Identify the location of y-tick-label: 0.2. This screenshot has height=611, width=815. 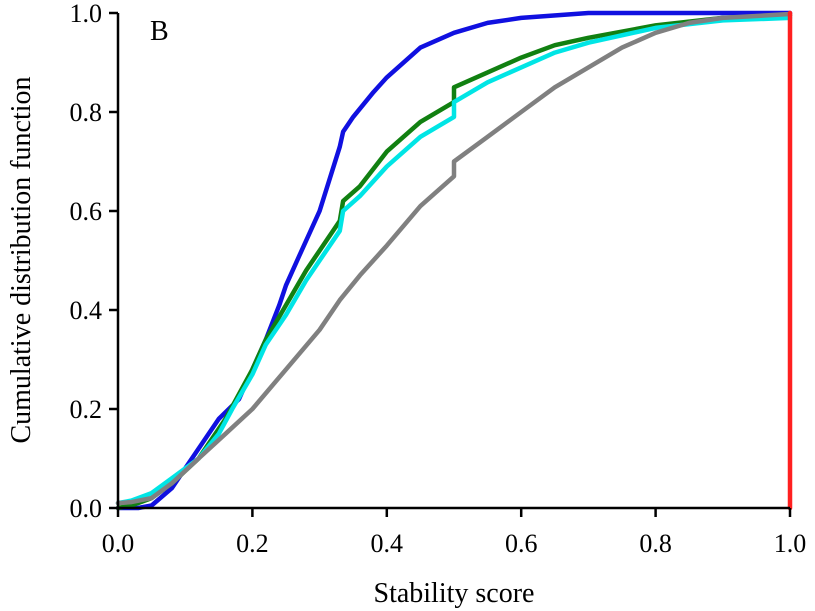
(86, 409).